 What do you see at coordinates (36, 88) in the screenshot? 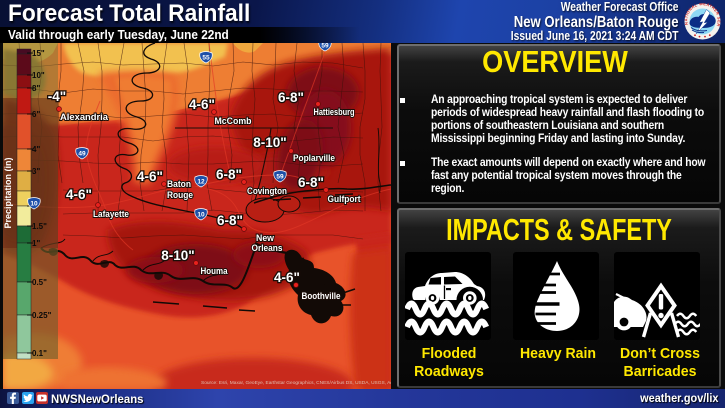
I see `svg-text: 8"` at bounding box center [36, 88].